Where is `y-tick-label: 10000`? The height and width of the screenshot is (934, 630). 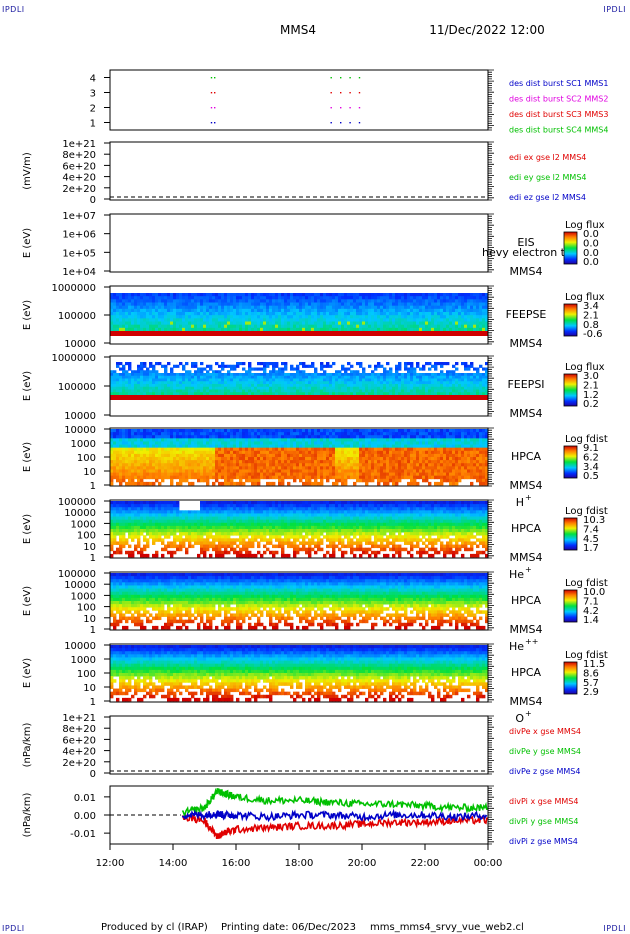 y-tick-label: 10000 is located at coordinates (80, 416).